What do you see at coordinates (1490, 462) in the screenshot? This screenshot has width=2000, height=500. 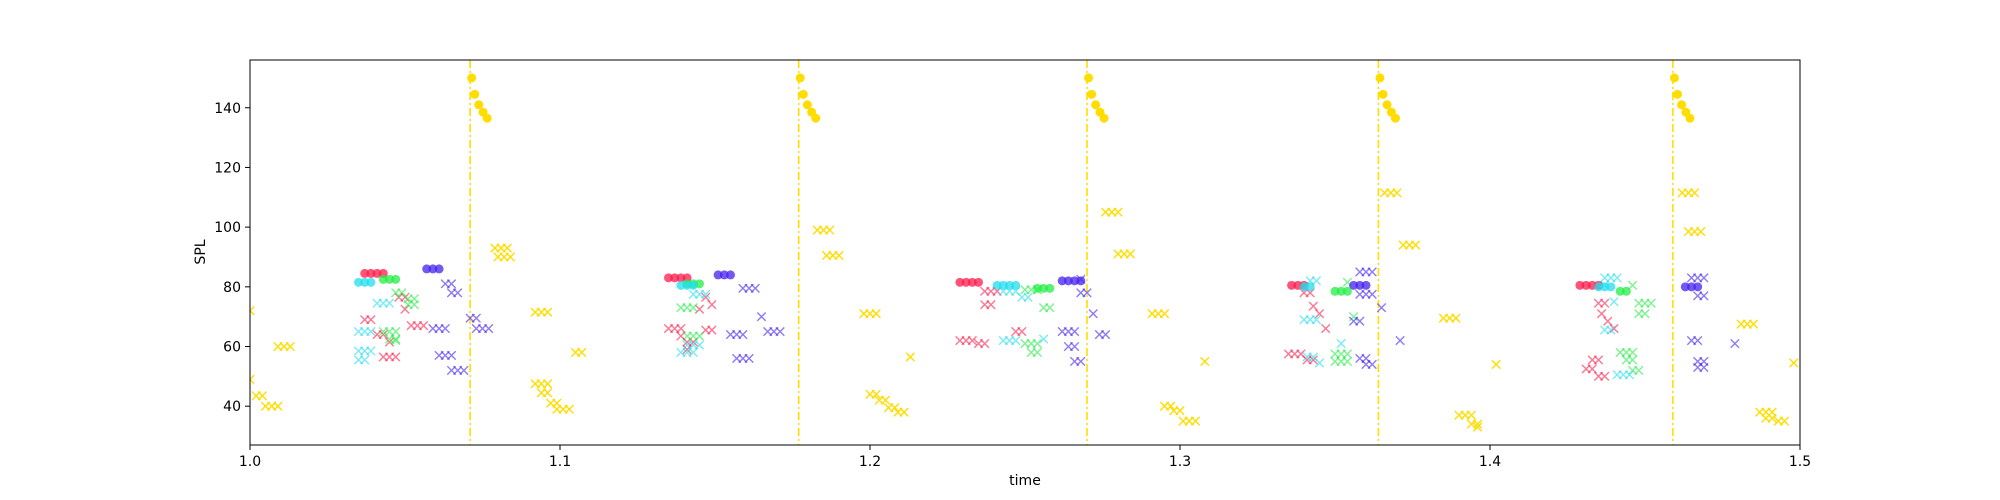 I see `x-tick-label: 1.4` at bounding box center [1490, 462].